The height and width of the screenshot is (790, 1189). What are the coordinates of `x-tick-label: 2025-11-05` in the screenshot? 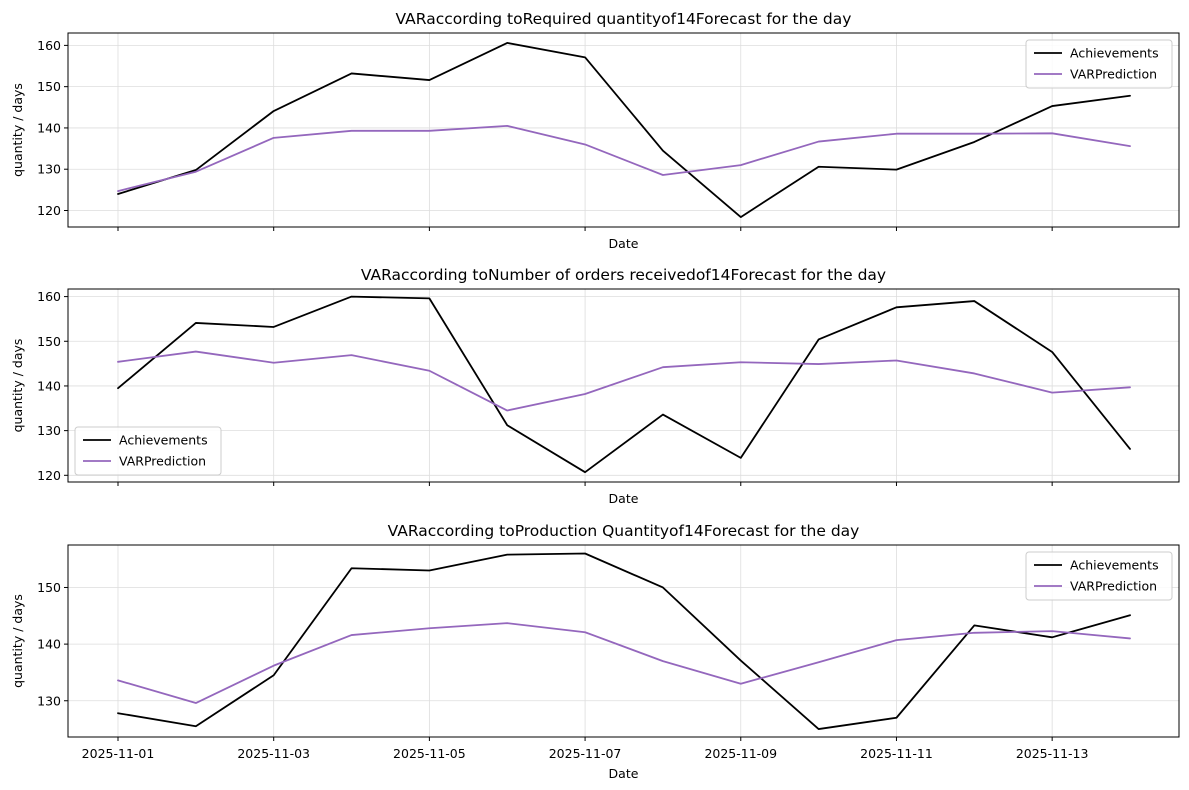 It's located at (429, 753).